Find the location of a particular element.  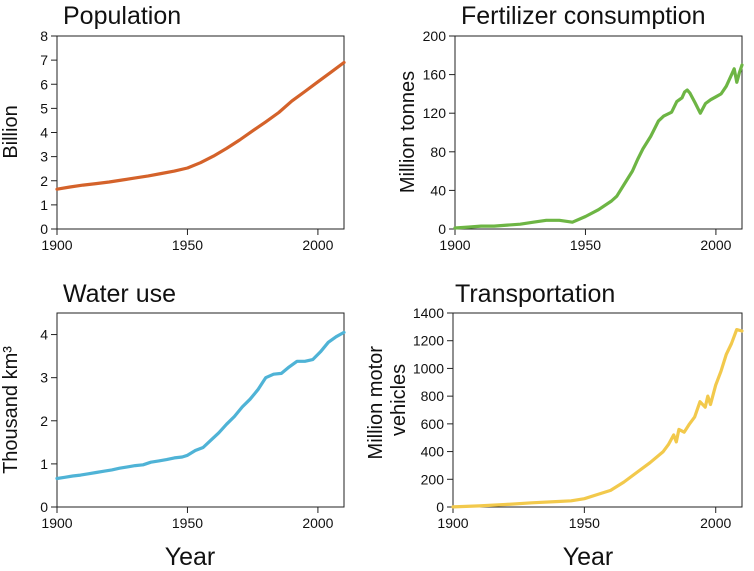

water-y-tick-label: 3 is located at coordinates (44, 378).